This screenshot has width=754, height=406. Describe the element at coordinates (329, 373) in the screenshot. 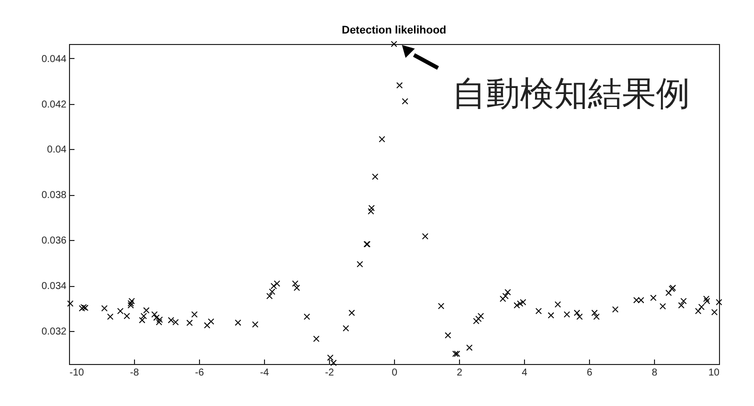

I see `x-tick-label: -2` at that location.